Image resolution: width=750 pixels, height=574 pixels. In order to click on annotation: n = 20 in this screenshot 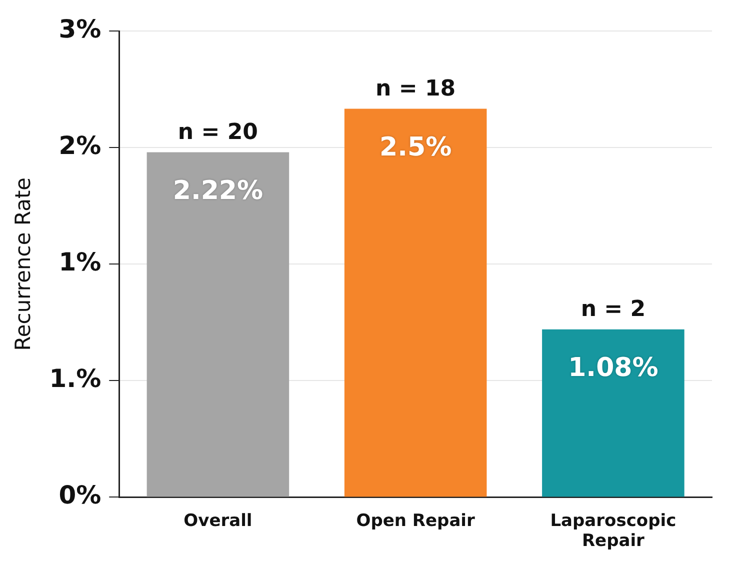, I will do `click(218, 132)`.